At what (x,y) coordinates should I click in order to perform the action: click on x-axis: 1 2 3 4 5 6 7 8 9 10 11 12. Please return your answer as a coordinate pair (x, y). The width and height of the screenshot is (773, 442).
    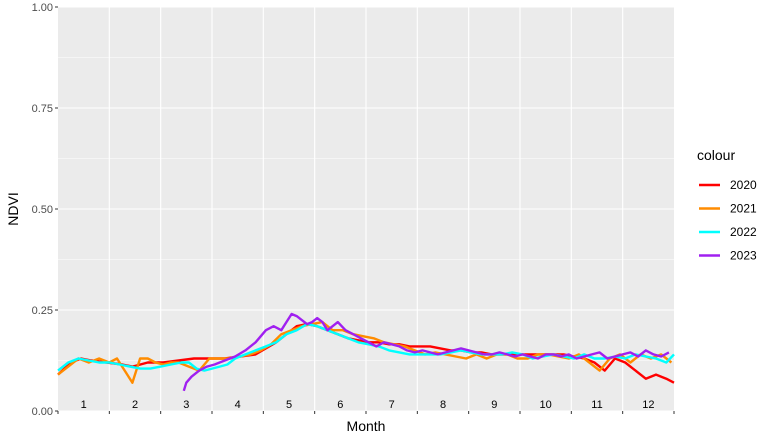
    Looking at the image, I should click on (366, 406).